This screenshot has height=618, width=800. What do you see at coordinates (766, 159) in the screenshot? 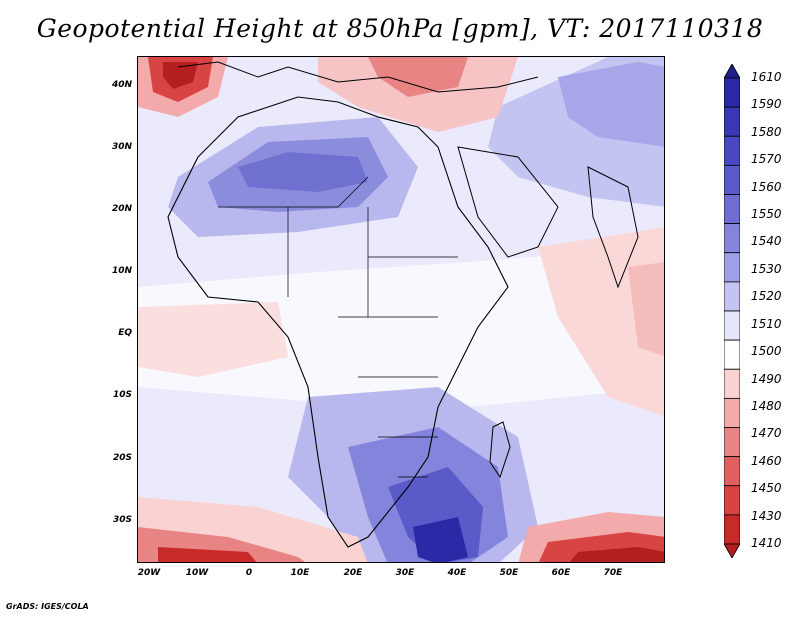
I see `colorbar-label: 1570` at bounding box center [766, 159].